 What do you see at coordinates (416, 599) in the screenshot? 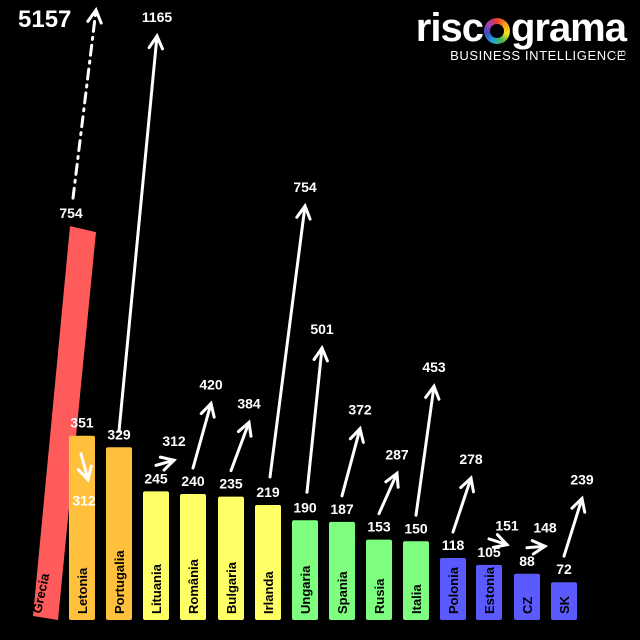
I see `category-label: Italia` at bounding box center [416, 599].